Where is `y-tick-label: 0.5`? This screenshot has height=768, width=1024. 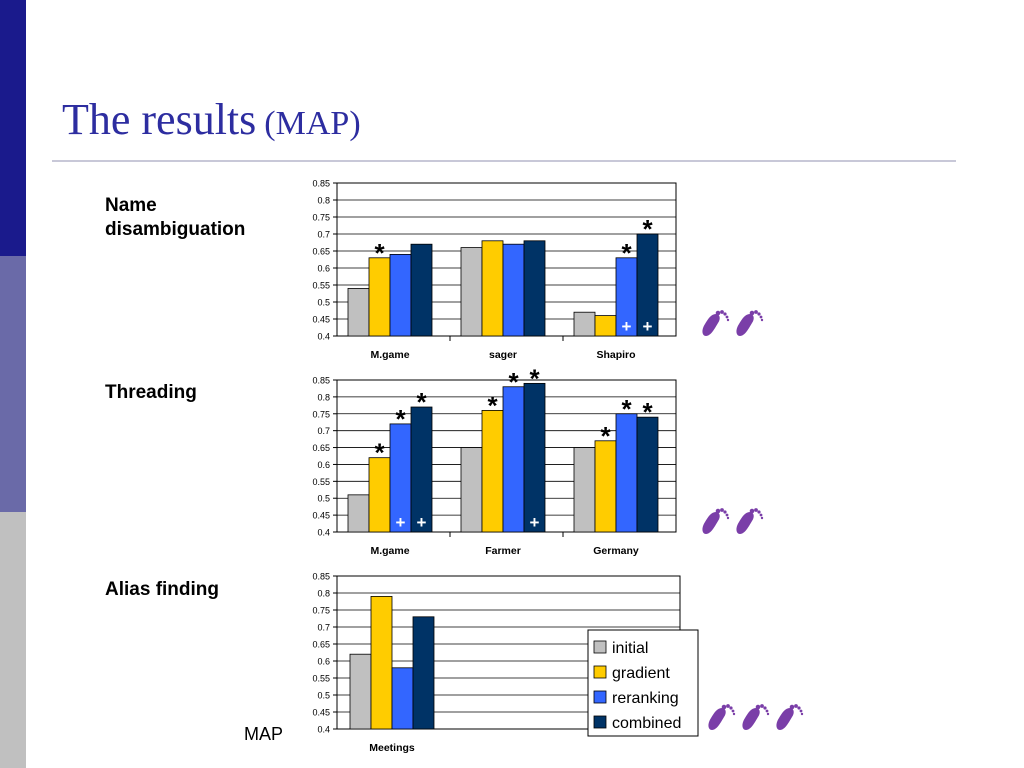
y-tick-label: 0.5 is located at coordinates (323, 696).